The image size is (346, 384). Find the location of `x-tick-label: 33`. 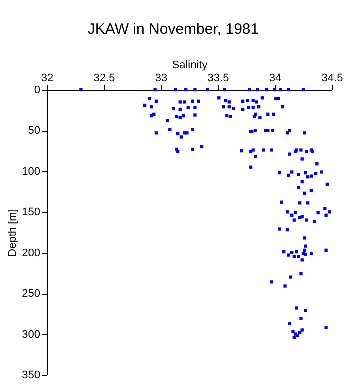

x-tick-label: 33 is located at coordinates (161, 78).